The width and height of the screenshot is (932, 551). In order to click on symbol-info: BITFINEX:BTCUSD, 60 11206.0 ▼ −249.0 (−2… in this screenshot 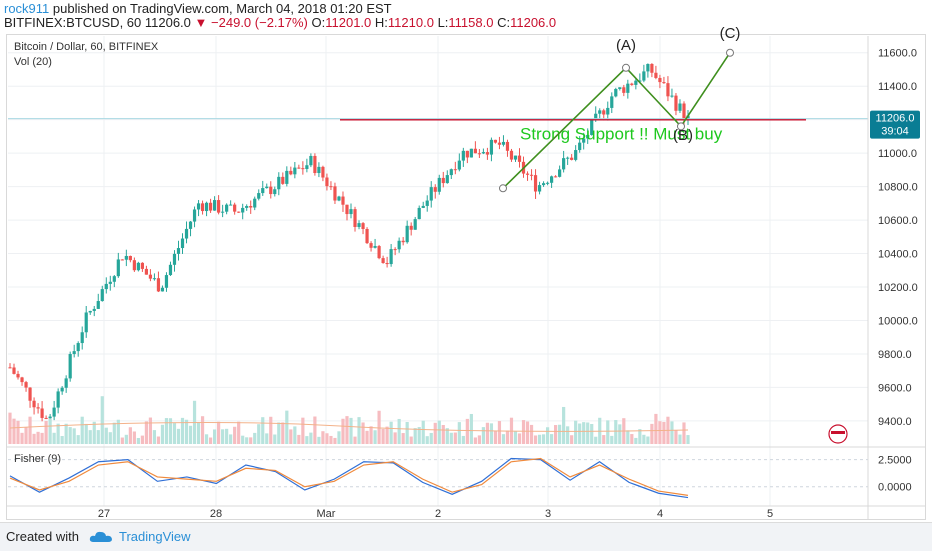, I will do `click(280, 22)`.